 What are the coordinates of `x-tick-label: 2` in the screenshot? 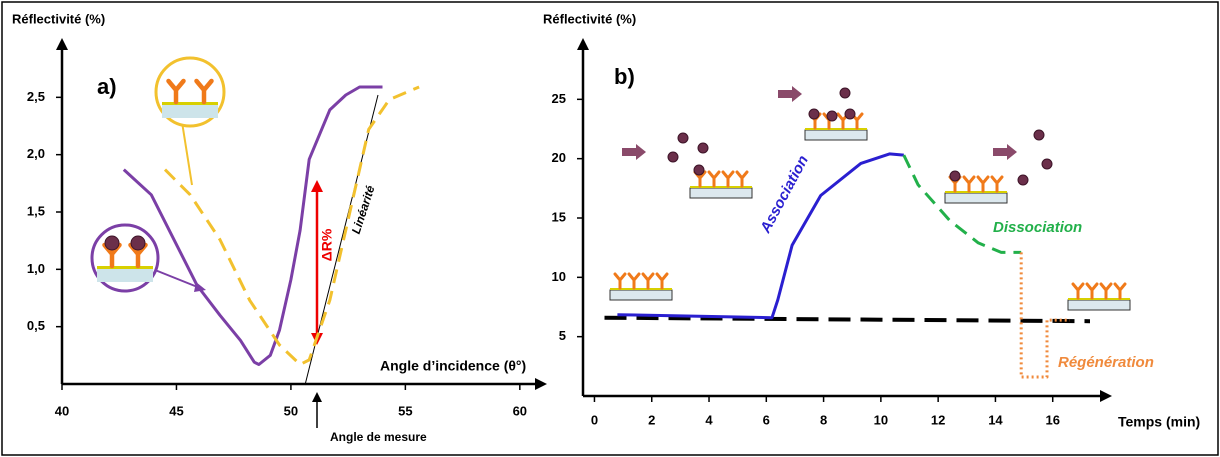 It's located at (651, 419).